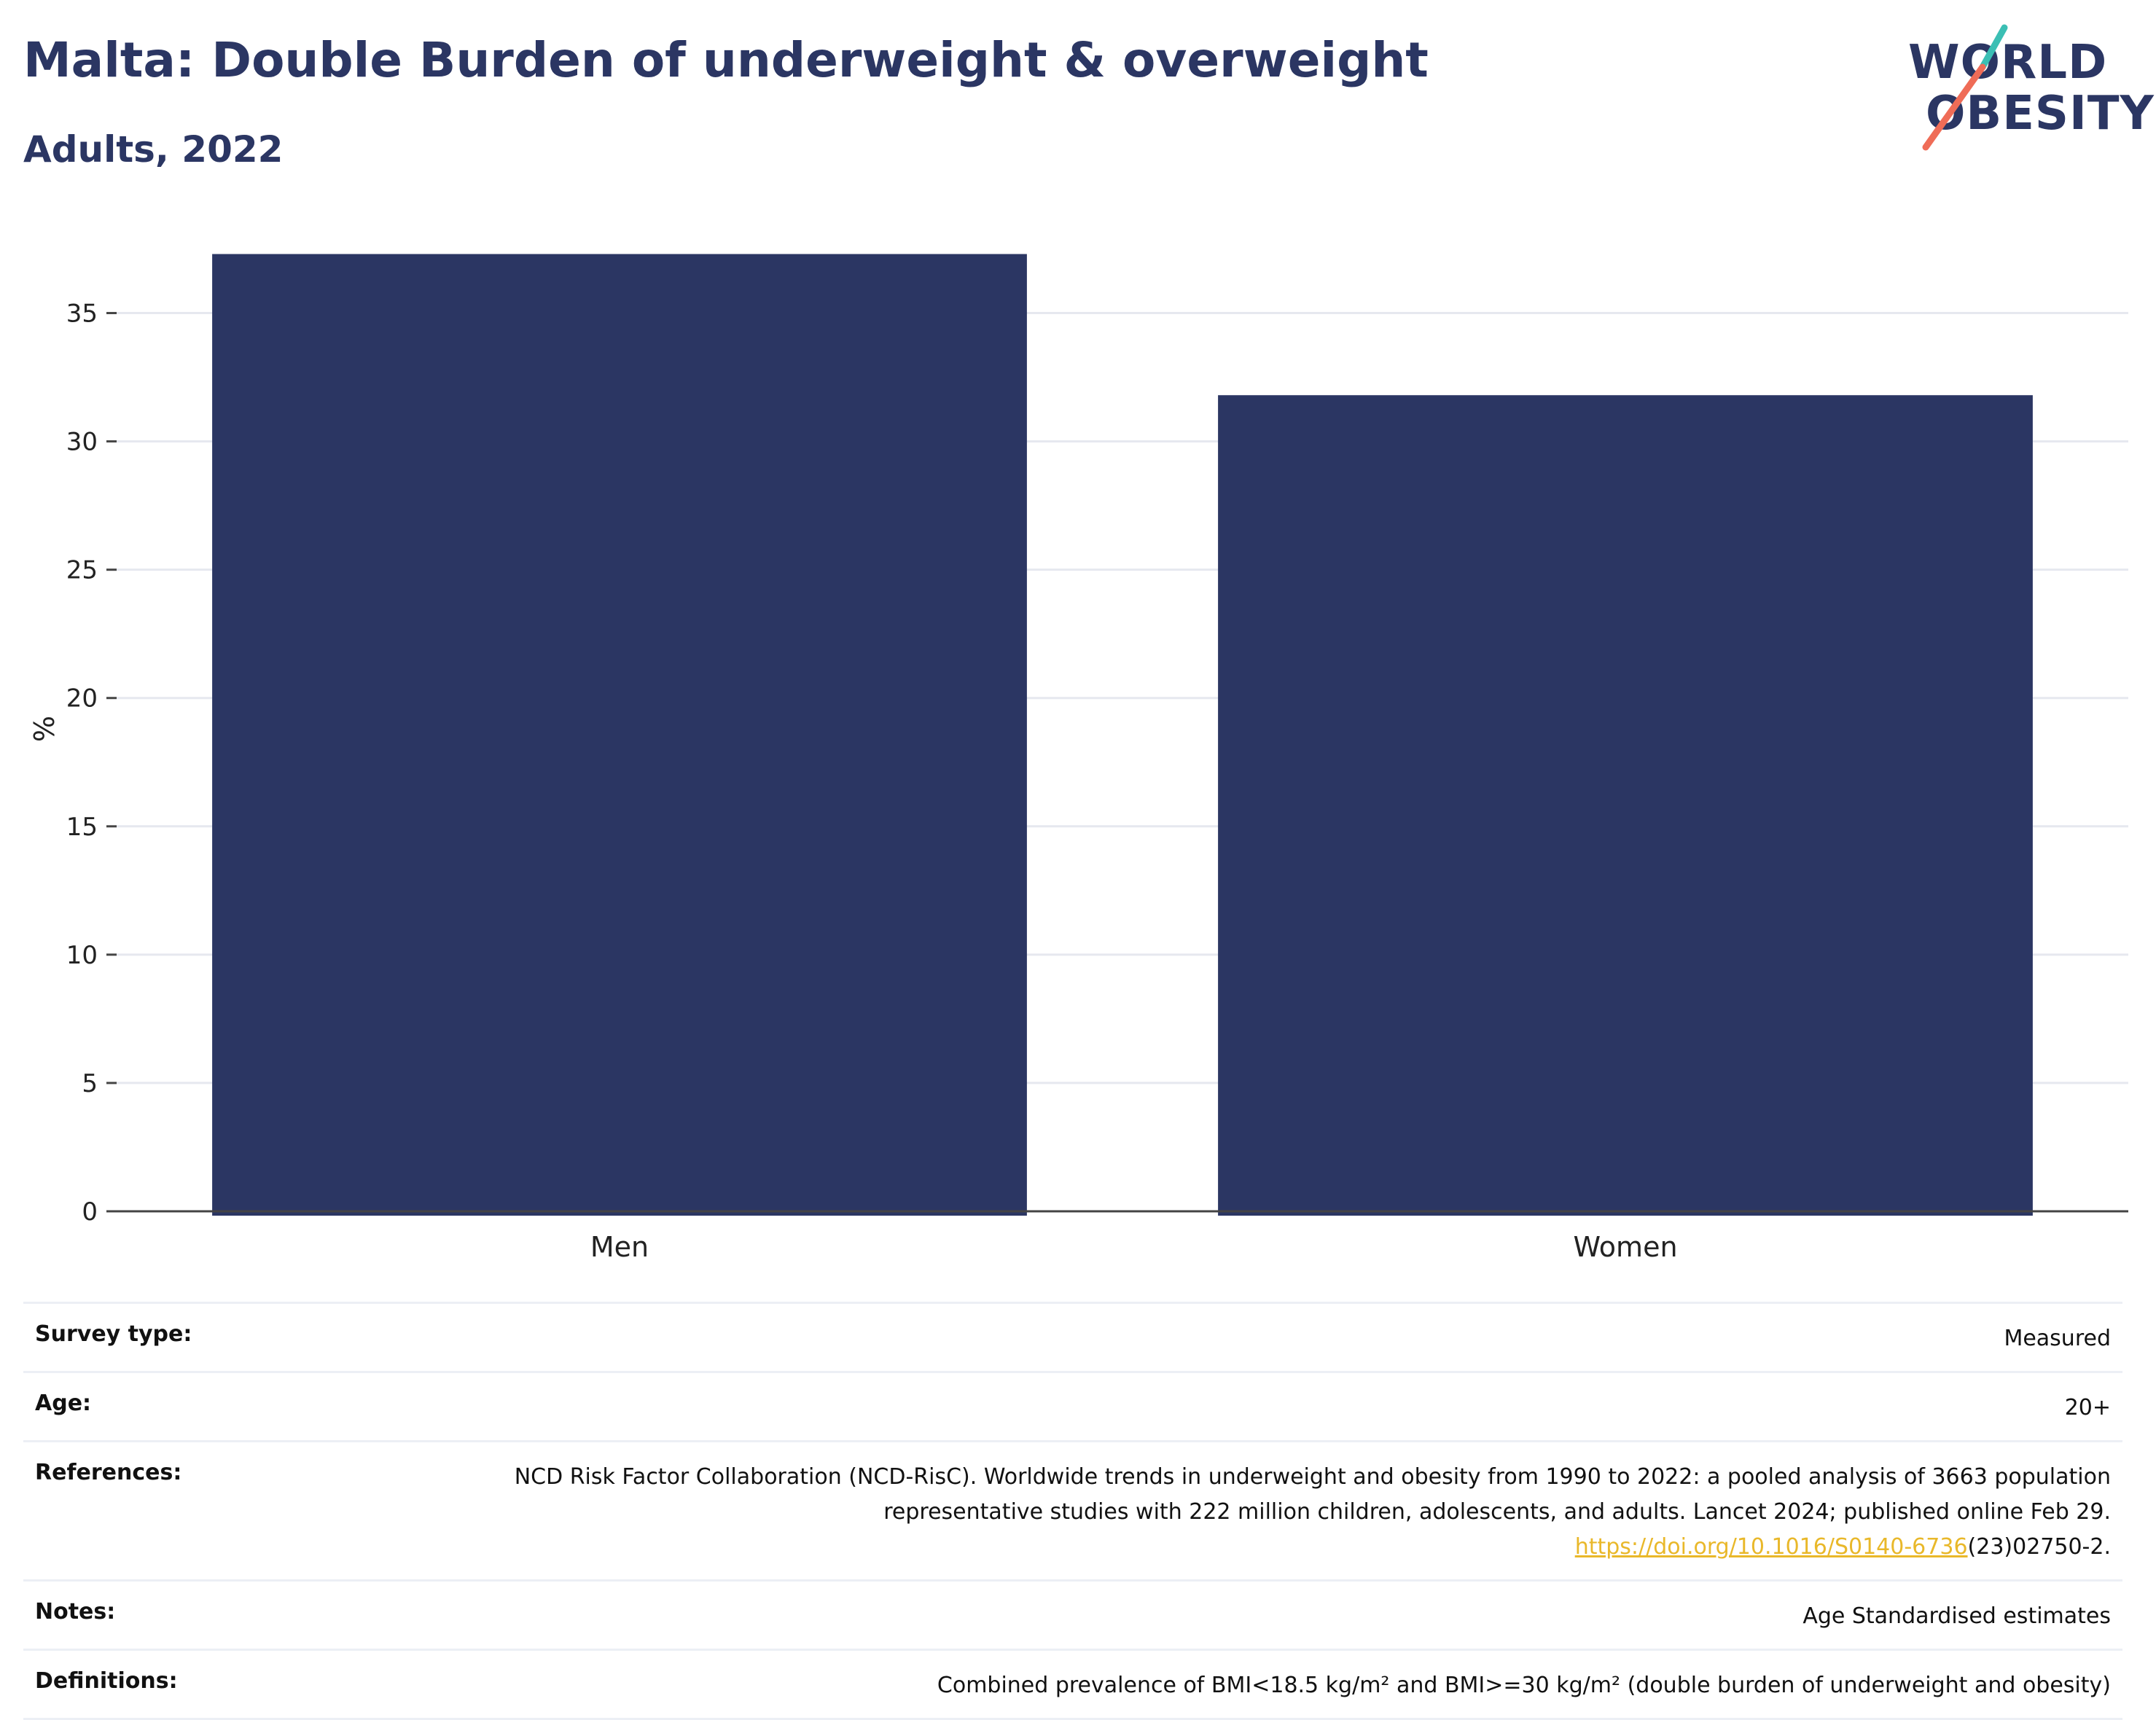  I want to click on meta-row-notes: Notes: Age Standardised estimates, so click(1073, 1614).